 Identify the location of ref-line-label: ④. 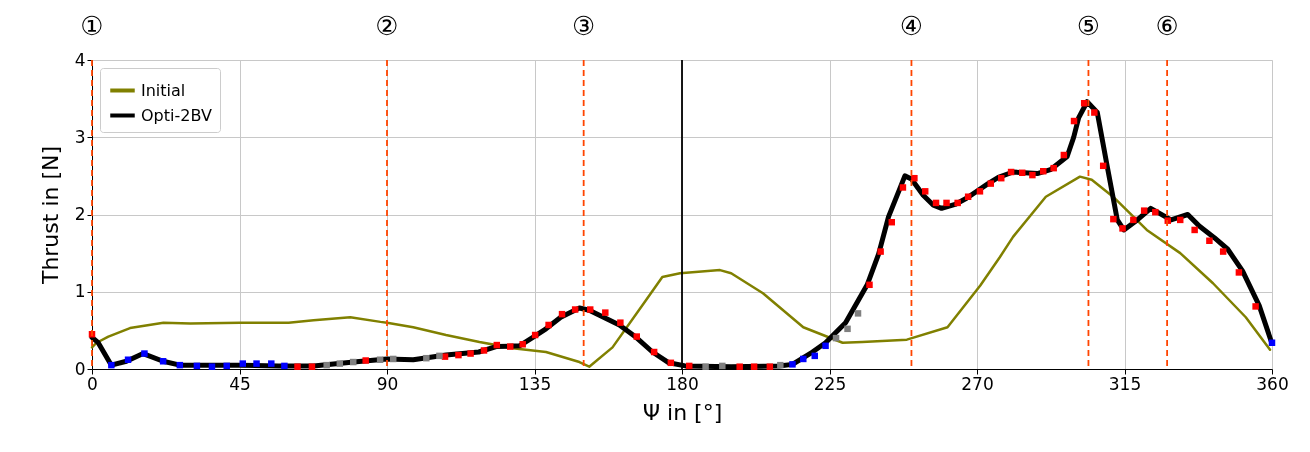
(911, 26).